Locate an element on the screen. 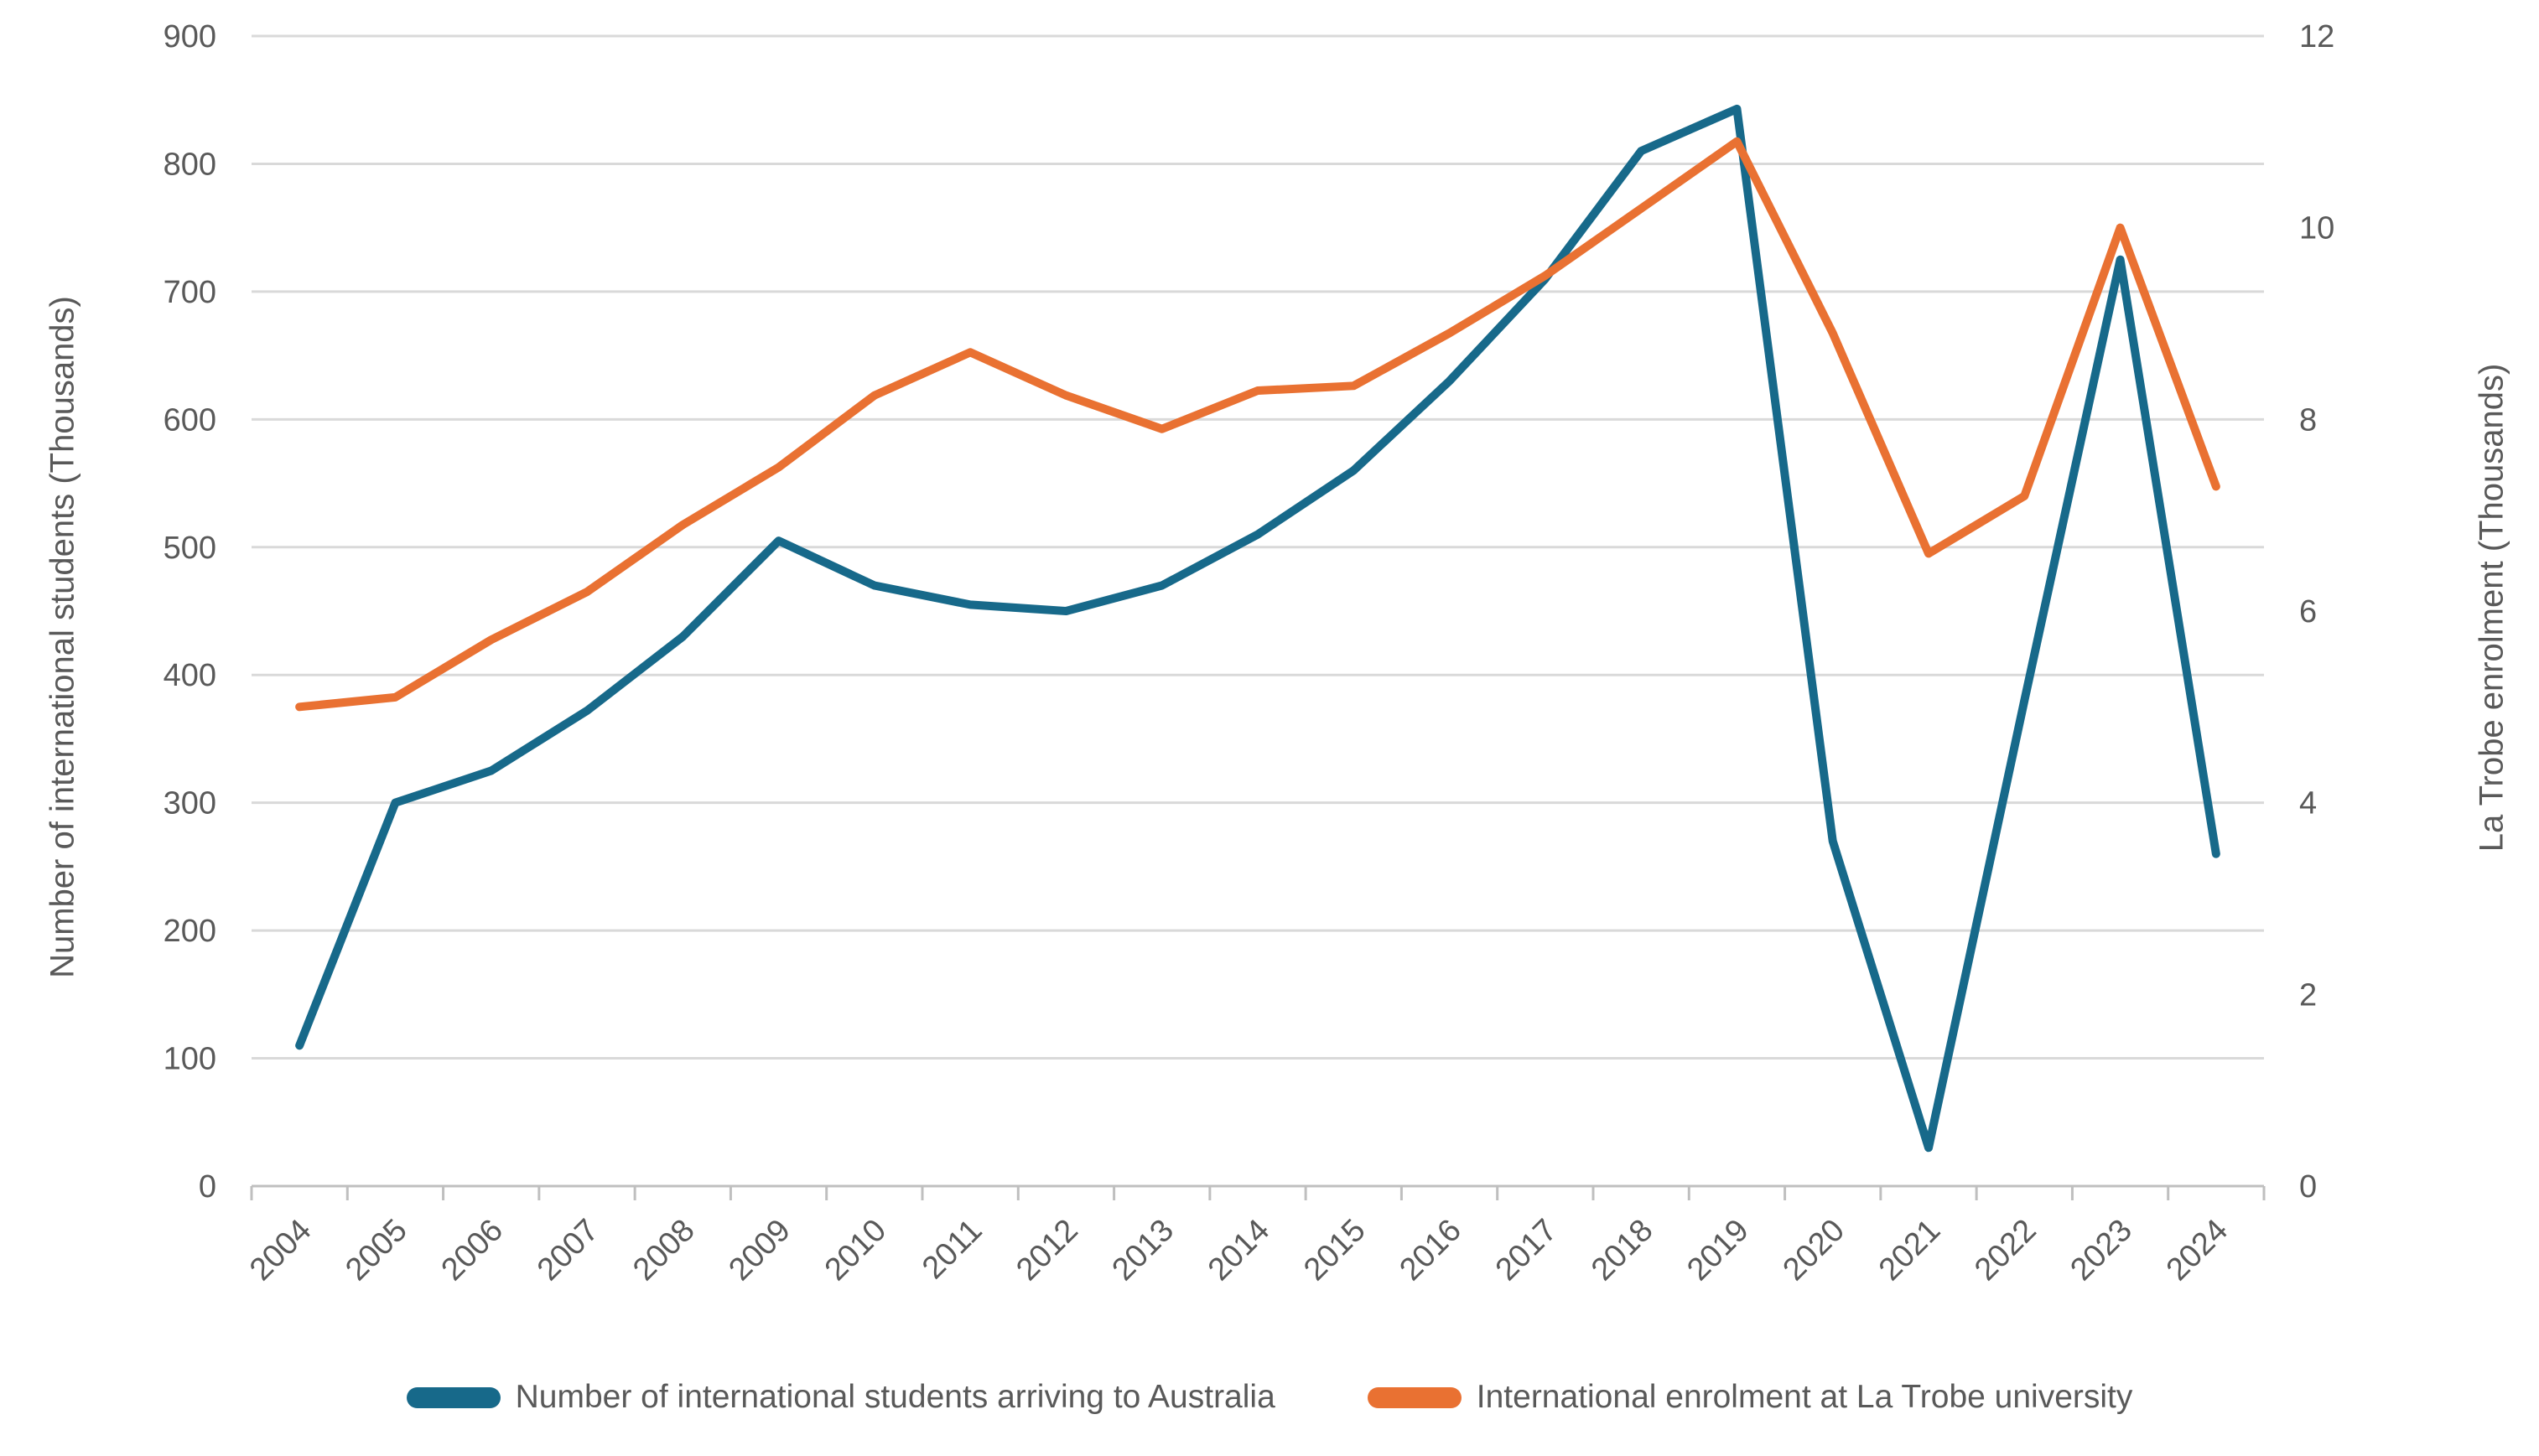  y-left-tick-label: 600 is located at coordinates (190, 420).